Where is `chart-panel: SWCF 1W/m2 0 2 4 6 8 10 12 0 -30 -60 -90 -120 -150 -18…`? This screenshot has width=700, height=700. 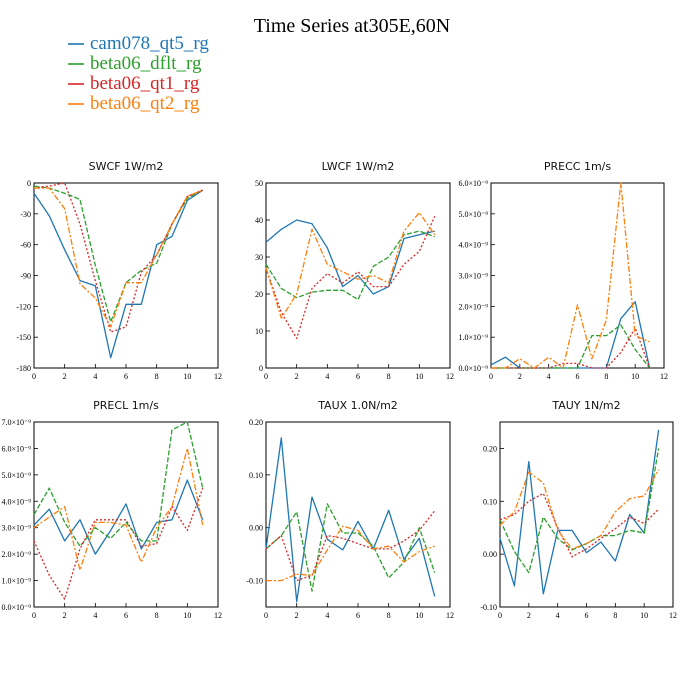
chart-panel: SWCF 1W/m2 0 2 4 6 8 10 12 0 -30 -60 -90 -120 -150 -18… is located at coordinates (119, 270).